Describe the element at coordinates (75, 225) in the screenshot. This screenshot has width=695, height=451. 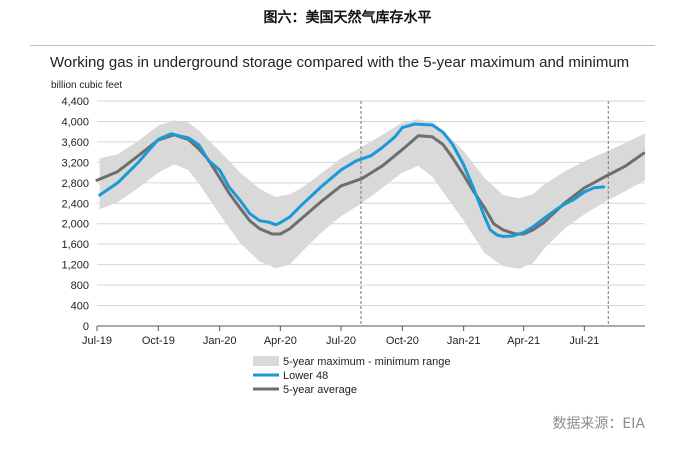
I see `y-tick-label: 2,000` at that location.